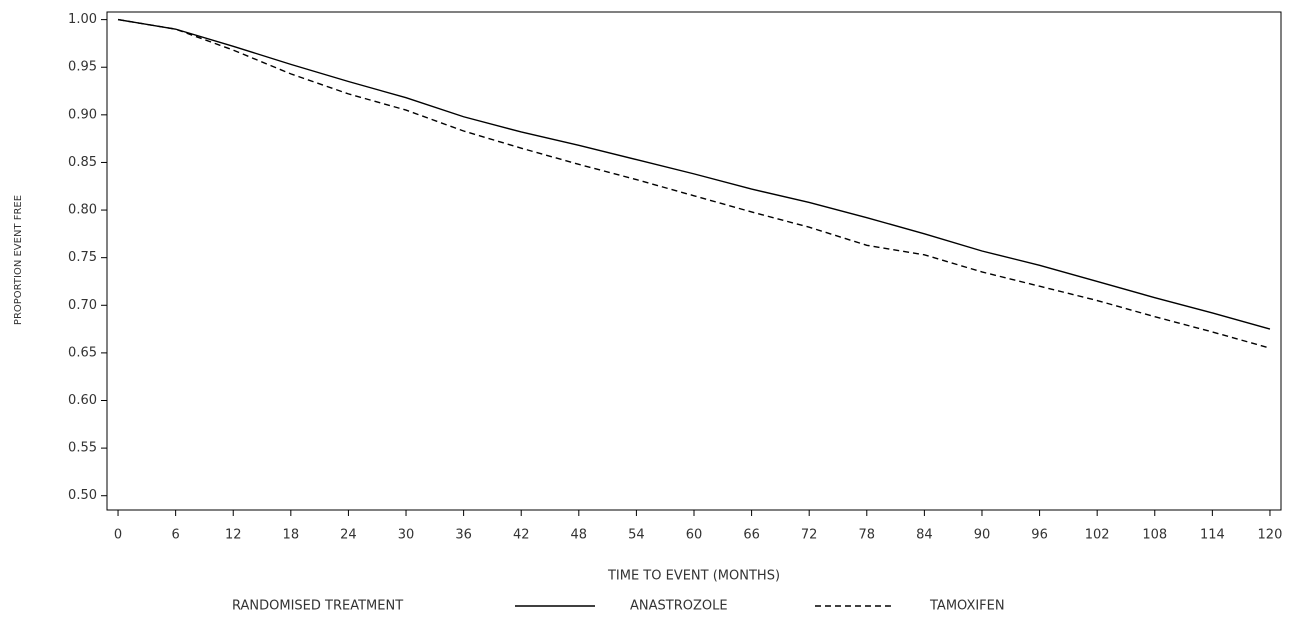  I want to click on x-tick-label: 18, so click(291, 535).